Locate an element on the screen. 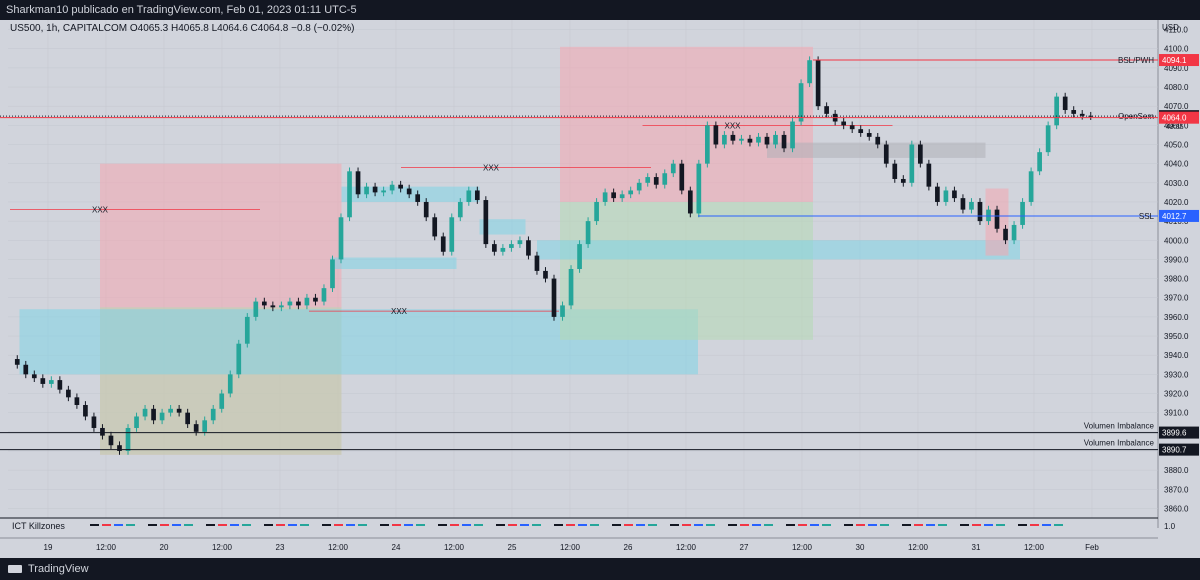 The height and width of the screenshot is (580, 1200). level-label: BSL/PWH is located at coordinates (1136, 60).